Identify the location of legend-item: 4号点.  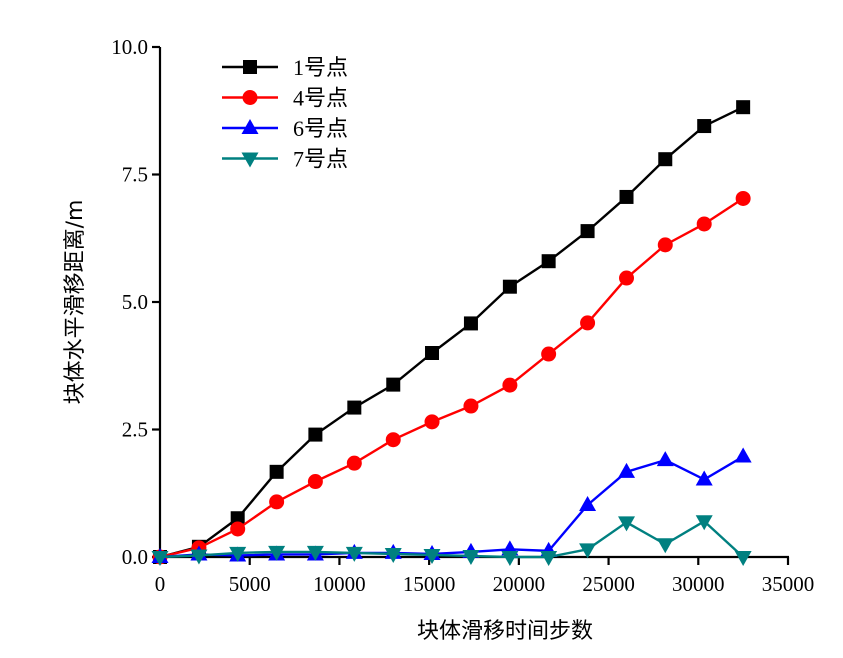
(285, 98).